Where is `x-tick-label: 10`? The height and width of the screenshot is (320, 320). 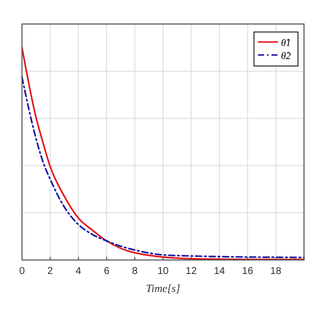
x-tick-label: 10 is located at coordinates (163, 271).